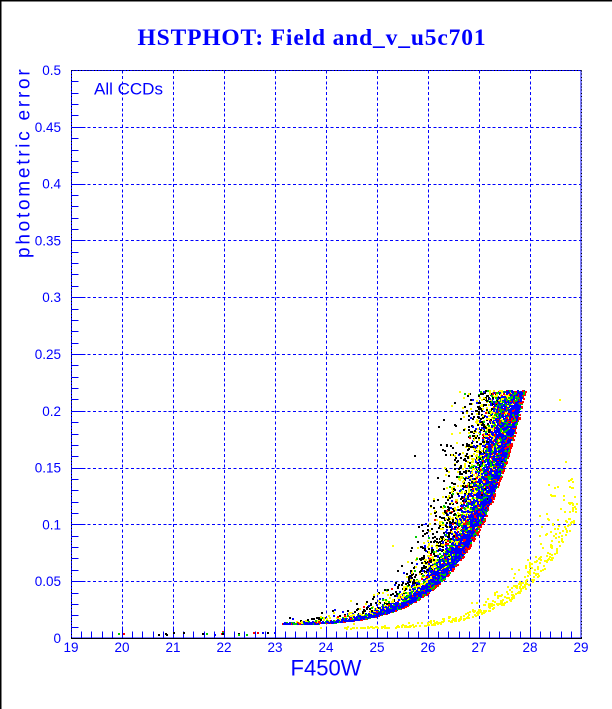  What do you see at coordinates (51, 524) in the screenshot?
I see `svg-text: 0.1` at bounding box center [51, 524].